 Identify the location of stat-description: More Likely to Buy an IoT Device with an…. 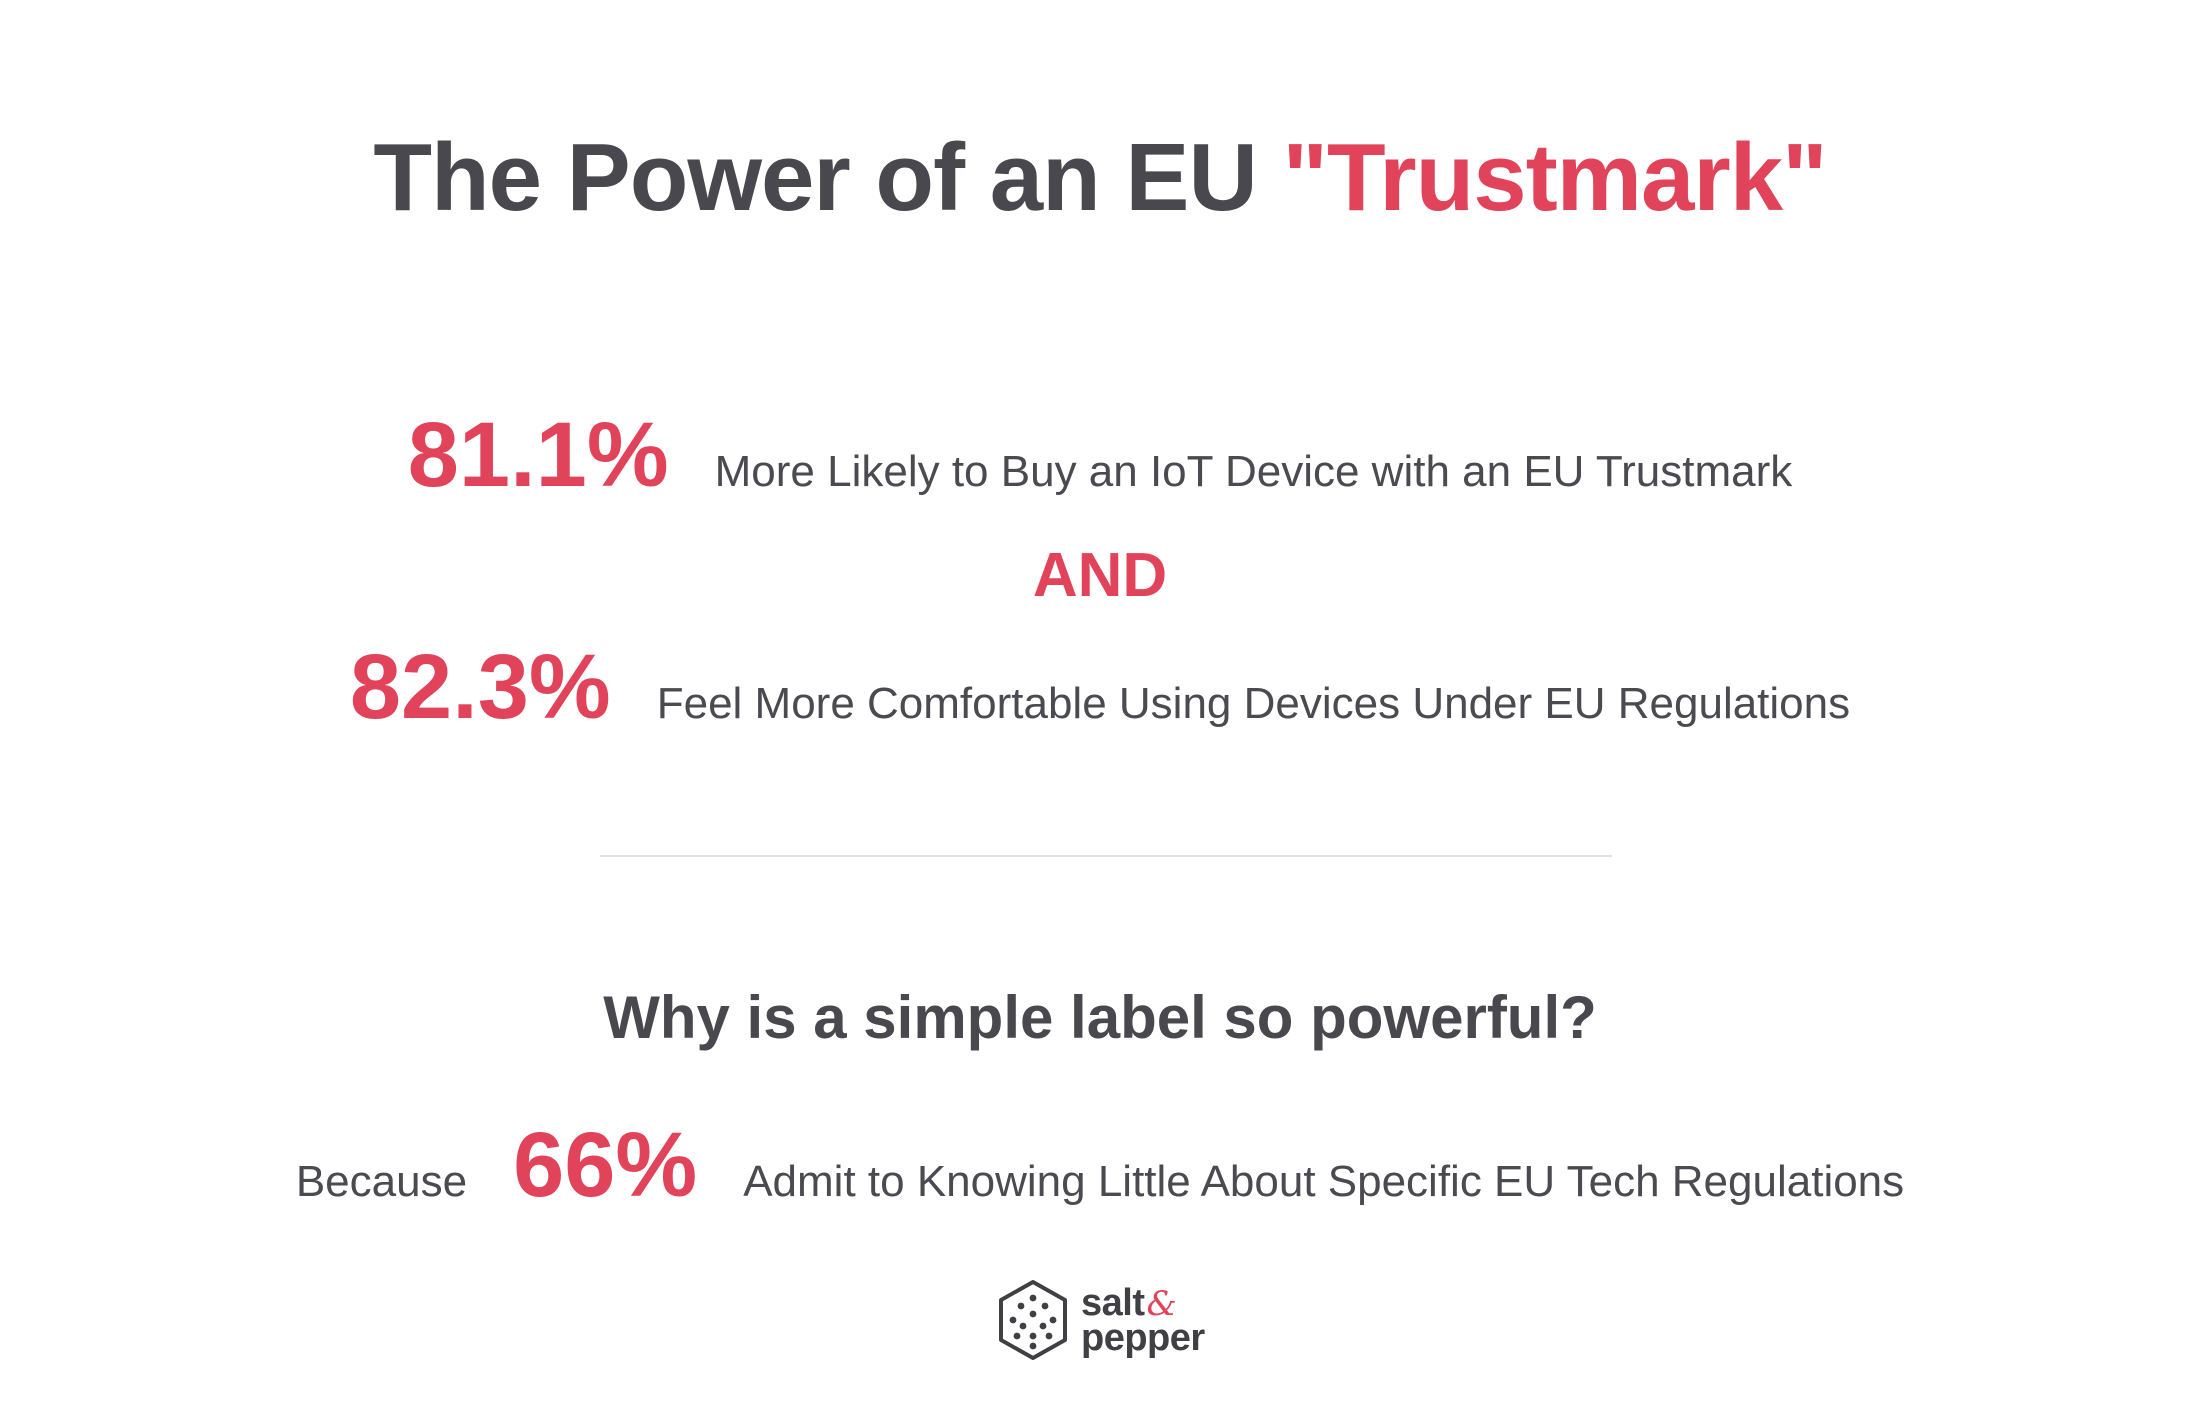
(1253, 471).